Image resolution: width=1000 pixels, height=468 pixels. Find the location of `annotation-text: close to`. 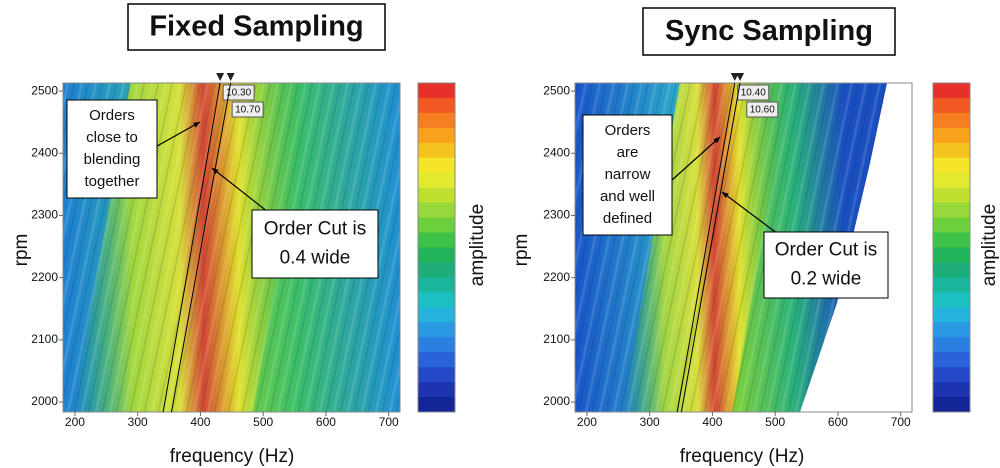

annotation-text: close to is located at coordinates (112, 137).